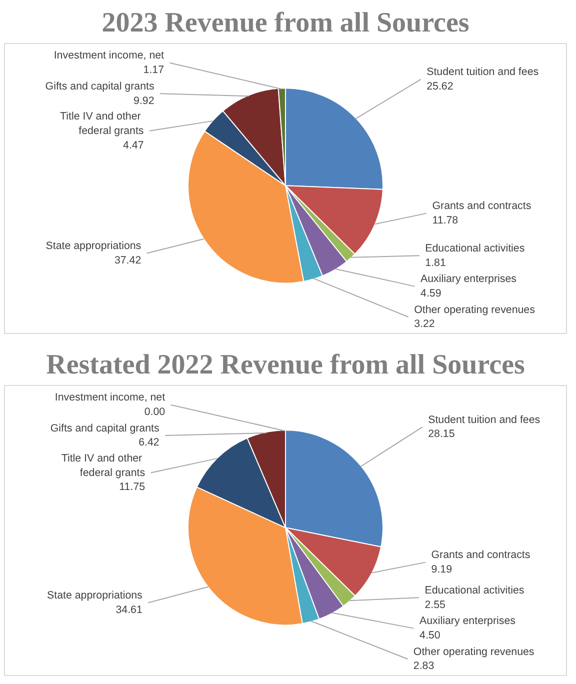  What do you see at coordinates (435, 262) in the screenshot?
I see `data-label: 1.81` at bounding box center [435, 262].